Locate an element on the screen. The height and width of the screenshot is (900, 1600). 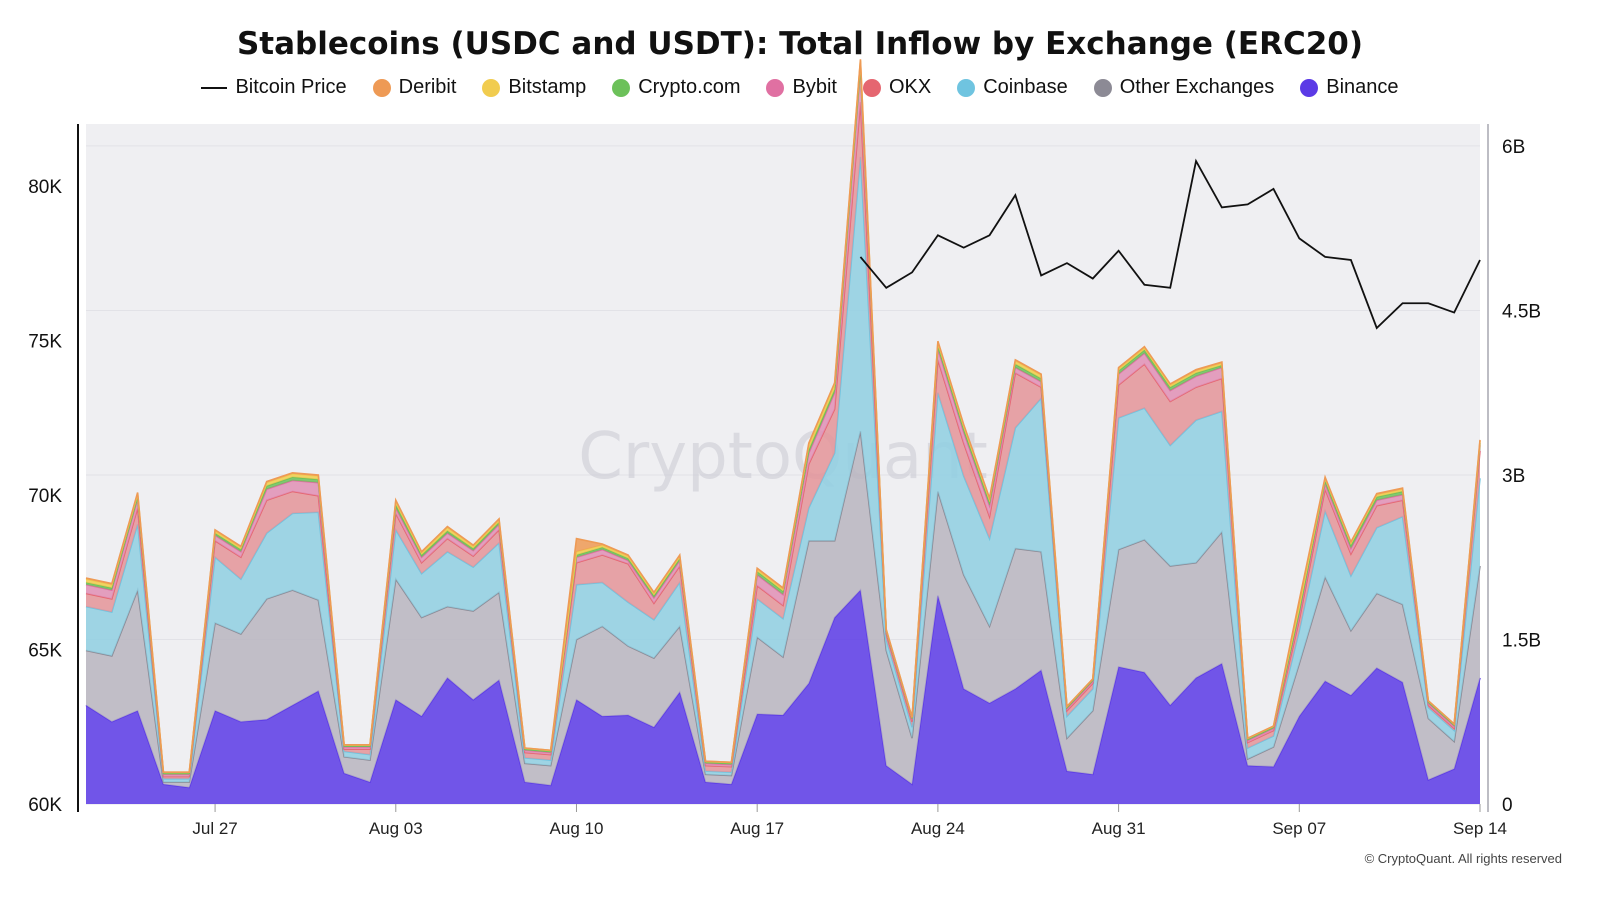
legend-item-okx: OKX is located at coordinates (897, 87).